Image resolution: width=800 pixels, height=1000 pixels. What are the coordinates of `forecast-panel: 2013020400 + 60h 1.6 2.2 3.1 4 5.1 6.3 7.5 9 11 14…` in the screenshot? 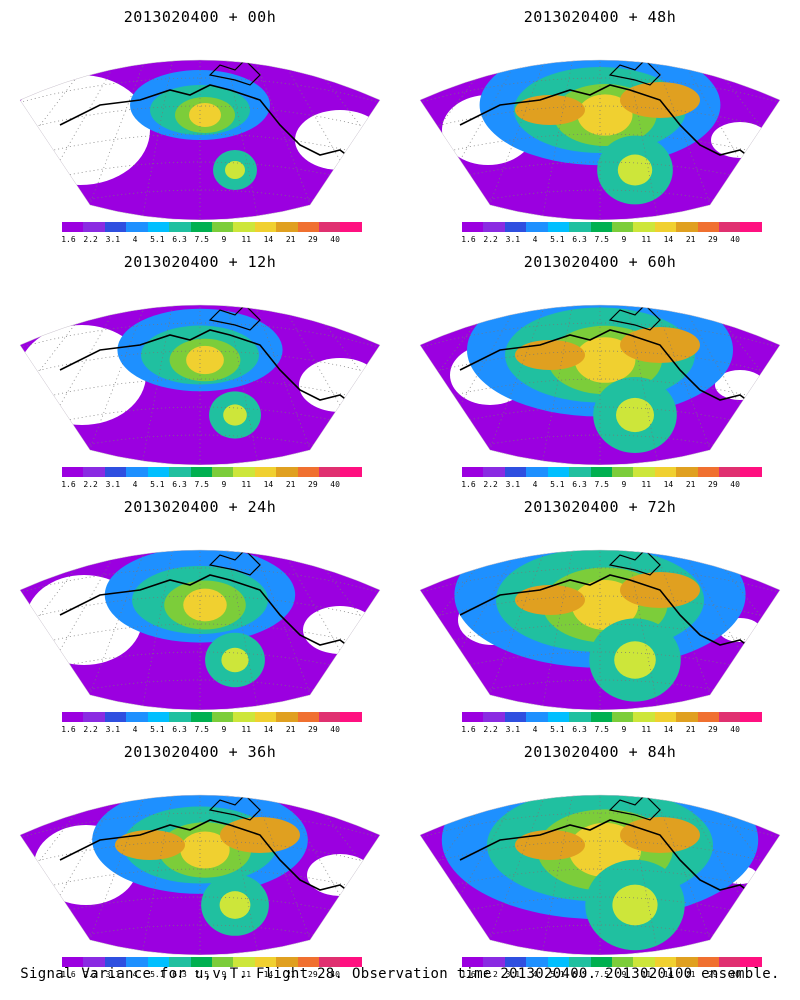 It's located at (600, 367).